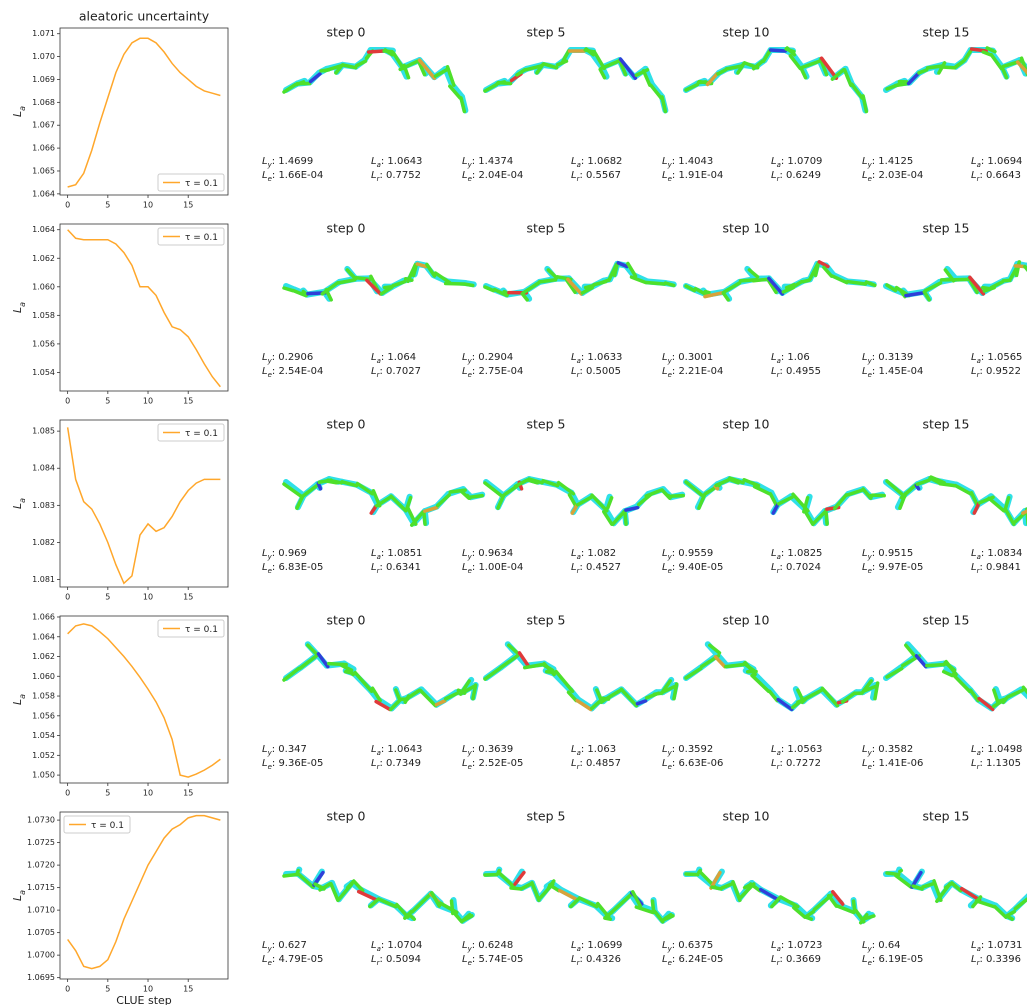 This screenshot has width=1027, height=1005. What do you see at coordinates (598, 553) in the screenshot?
I see `metric-value: : 1.082` at bounding box center [598, 553].